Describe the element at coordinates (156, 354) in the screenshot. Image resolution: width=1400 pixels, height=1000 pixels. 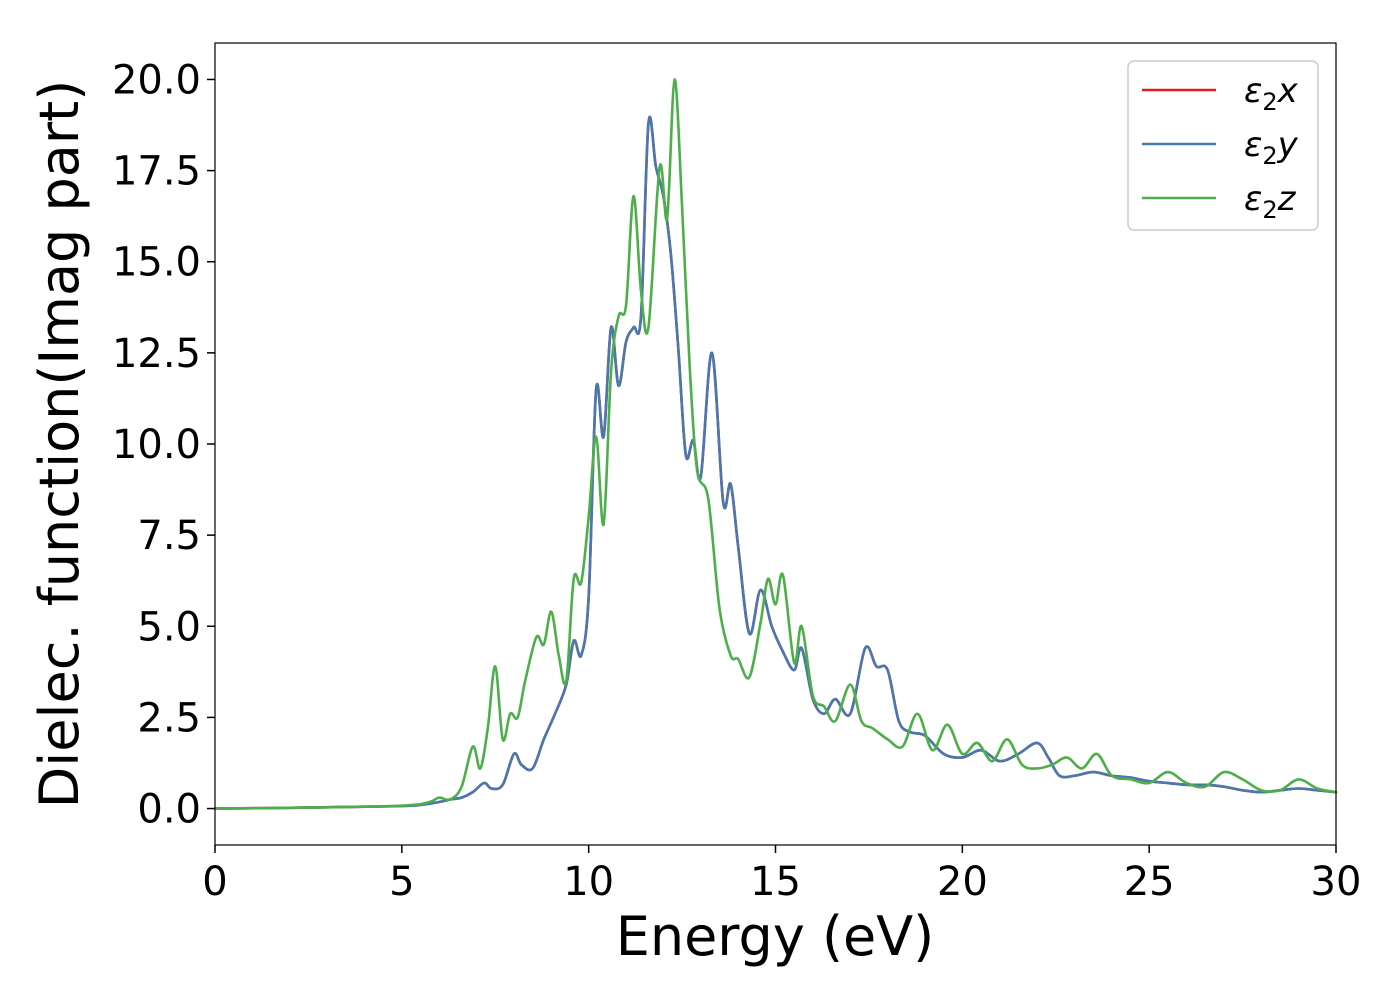
I see `y-tick-label: 12.5` at that location.